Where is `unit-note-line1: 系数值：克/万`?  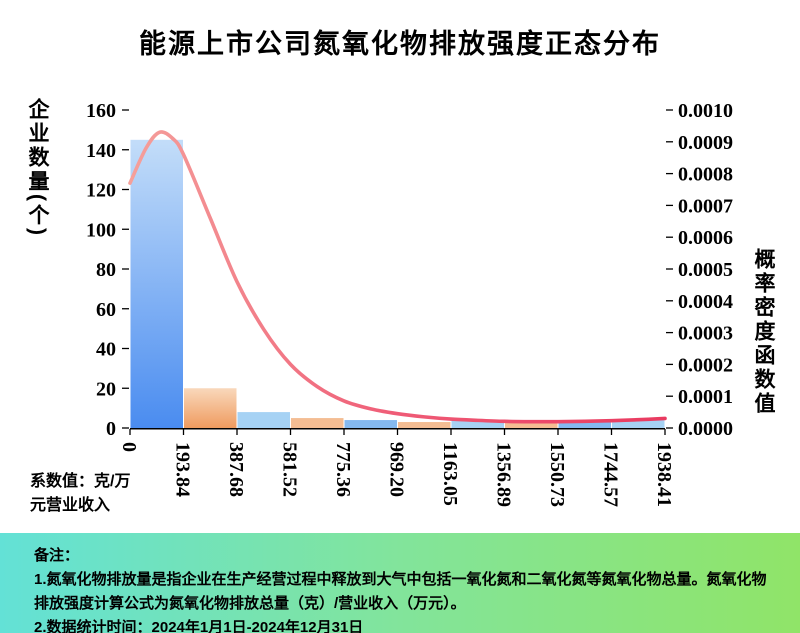 unit-note-line1: 系数值：克/万 is located at coordinates (80, 481).